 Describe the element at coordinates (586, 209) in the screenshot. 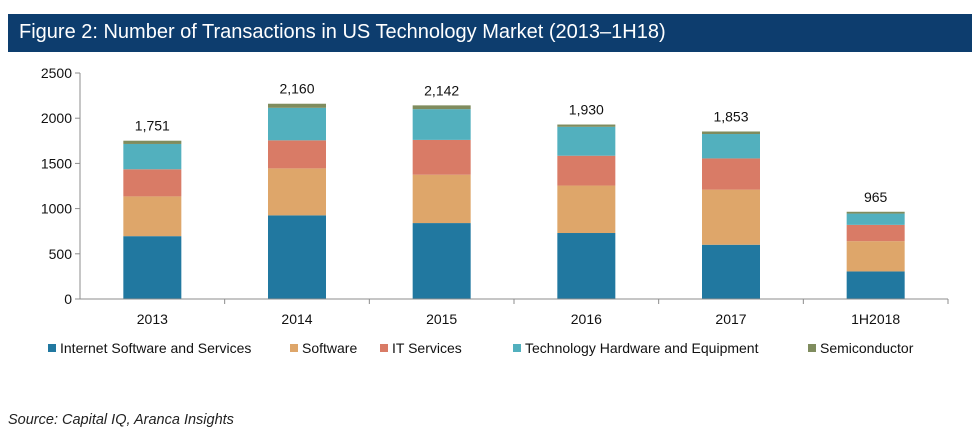

I see `bar-2016-software` at that location.